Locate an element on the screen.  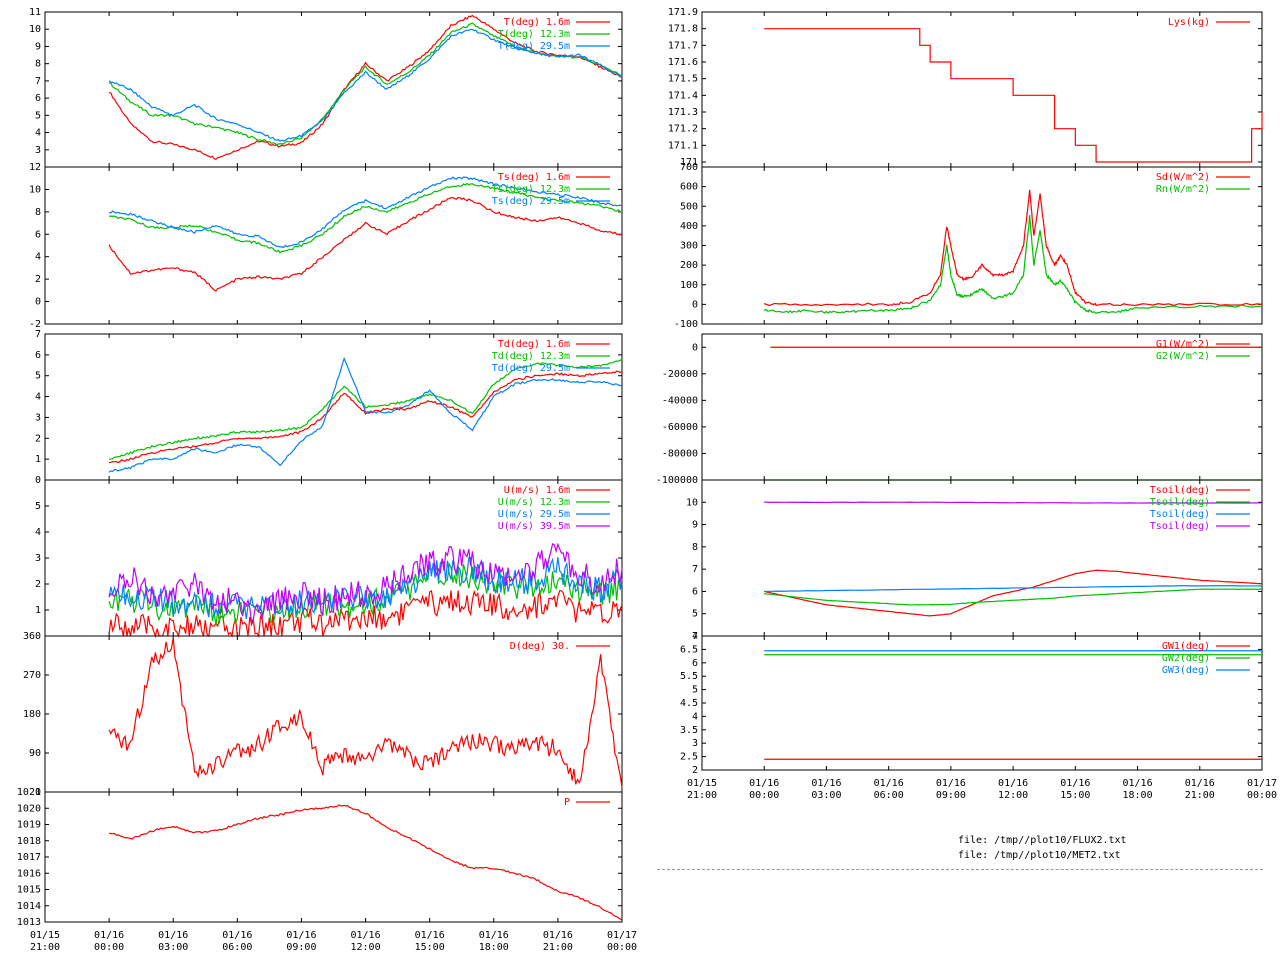
x-tick-label-time: 12:00 is located at coordinates (366, 947).